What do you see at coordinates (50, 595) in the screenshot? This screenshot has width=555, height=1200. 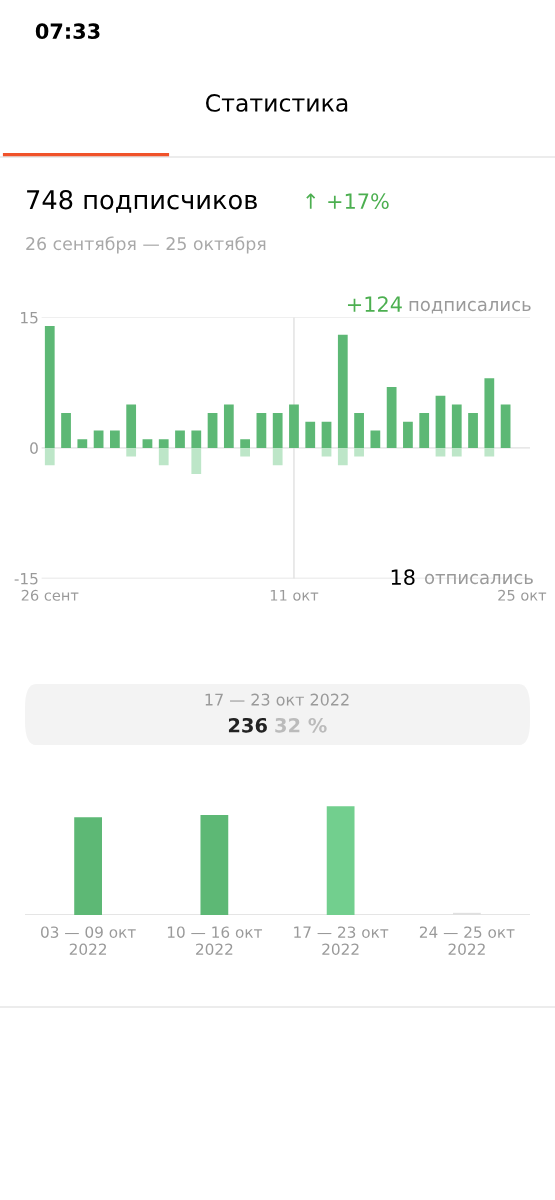 I see `x-tick-label: 26 сент` at bounding box center [50, 595].